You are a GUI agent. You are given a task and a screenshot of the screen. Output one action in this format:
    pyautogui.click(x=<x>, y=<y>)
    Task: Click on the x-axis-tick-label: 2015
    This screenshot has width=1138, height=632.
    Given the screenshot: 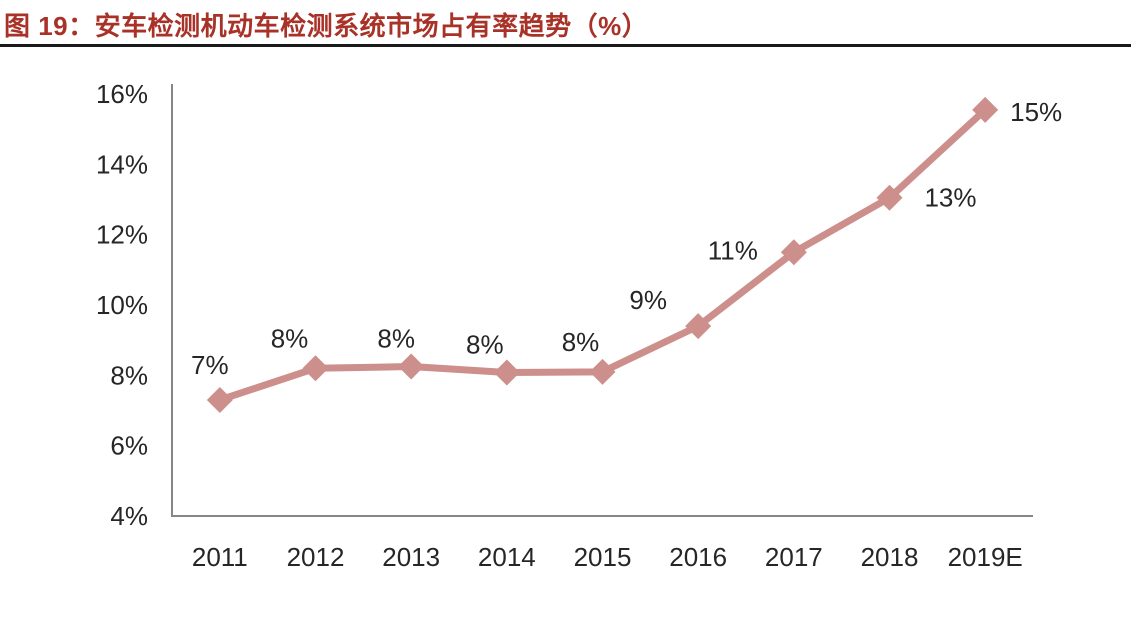 What is the action you would take?
    pyautogui.click(x=603, y=557)
    